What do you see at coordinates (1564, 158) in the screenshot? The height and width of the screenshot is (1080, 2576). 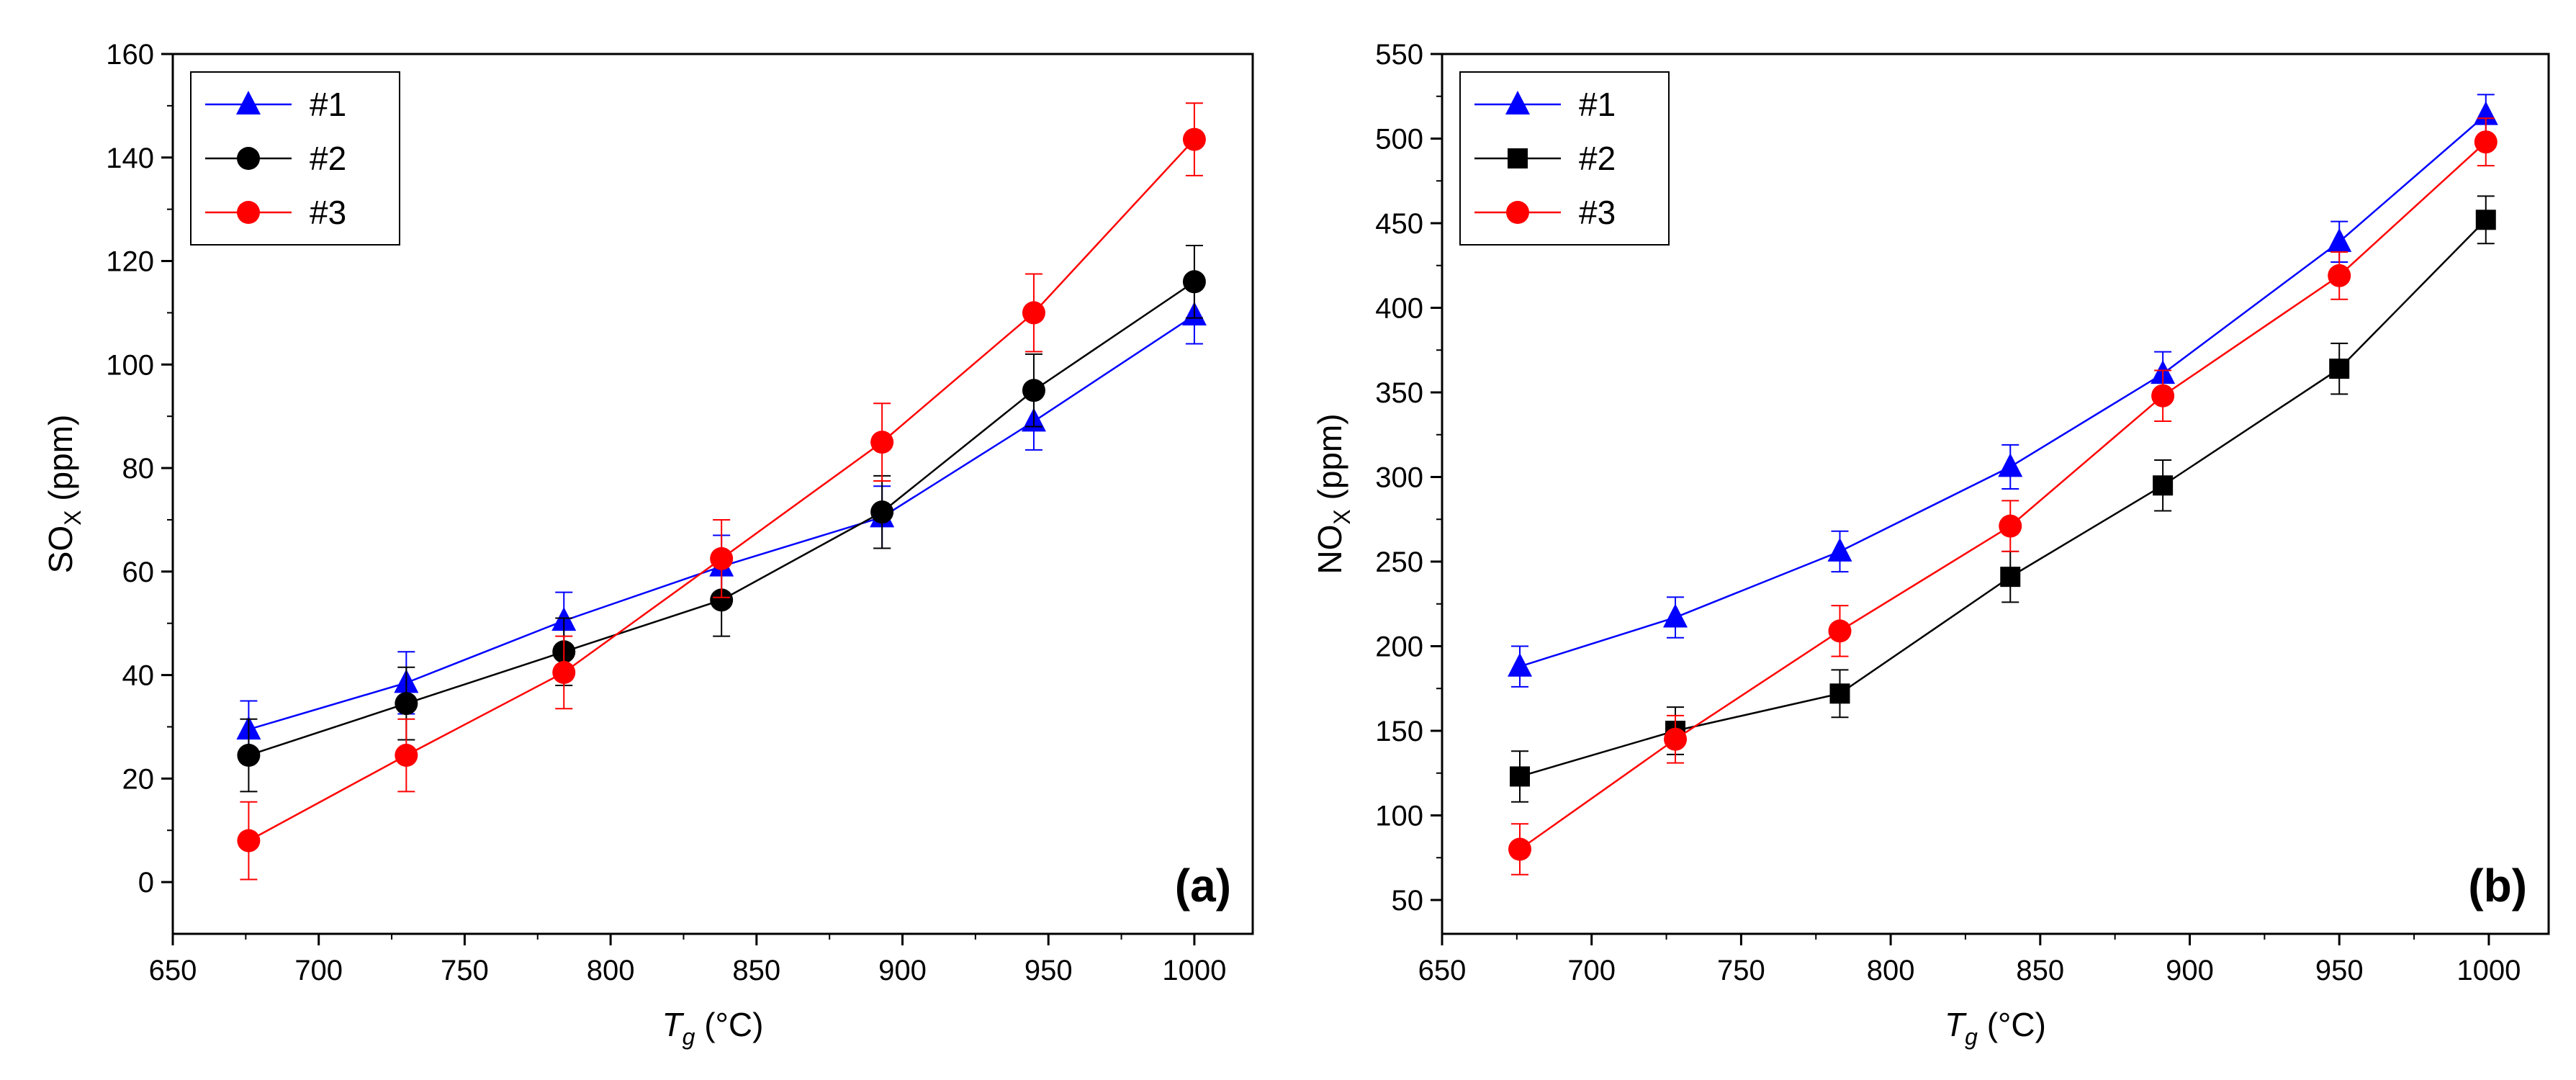 I see `legend: #1 #2 #3` at bounding box center [1564, 158].